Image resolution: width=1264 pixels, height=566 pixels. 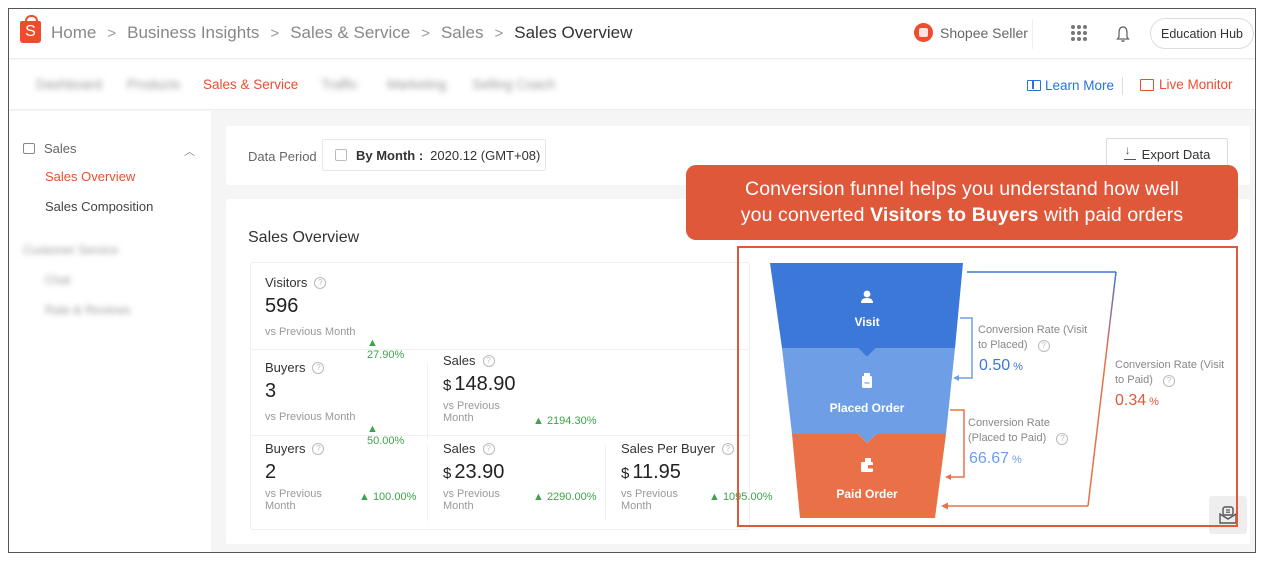 What do you see at coordinates (565, 497) in the screenshot?
I see `metric-delta: ▲ 2290.00%` at bounding box center [565, 497].